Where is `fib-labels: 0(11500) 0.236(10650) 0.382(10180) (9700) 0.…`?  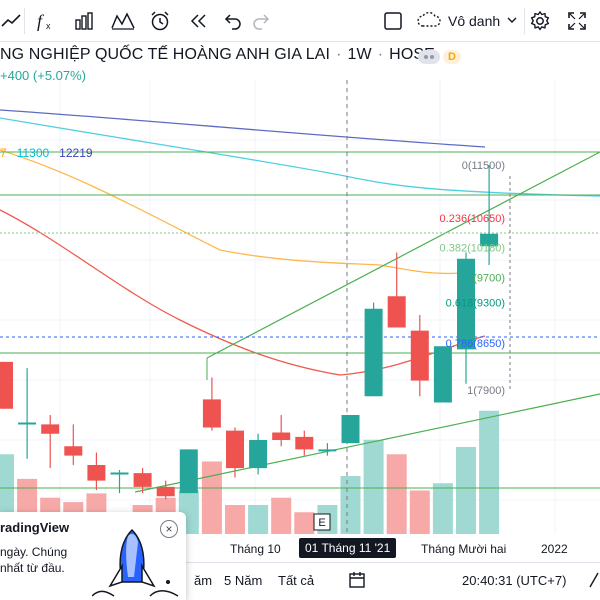
fib-labels: 0(11500) 0.236(10650) 0.382(10180) (9700) 0.… is located at coordinates (472, 278).